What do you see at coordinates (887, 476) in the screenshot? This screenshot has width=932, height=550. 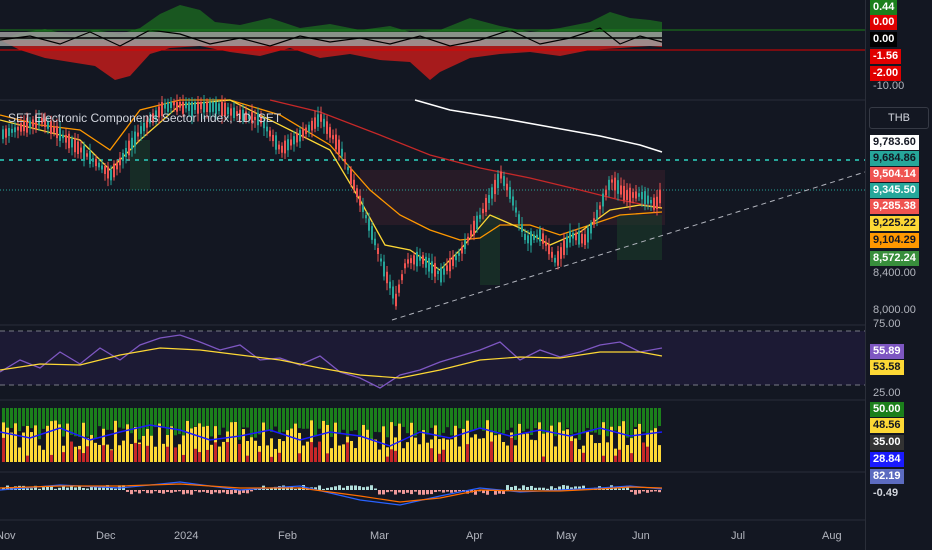 I see `macd-value-label: 82.19` at bounding box center [887, 476].